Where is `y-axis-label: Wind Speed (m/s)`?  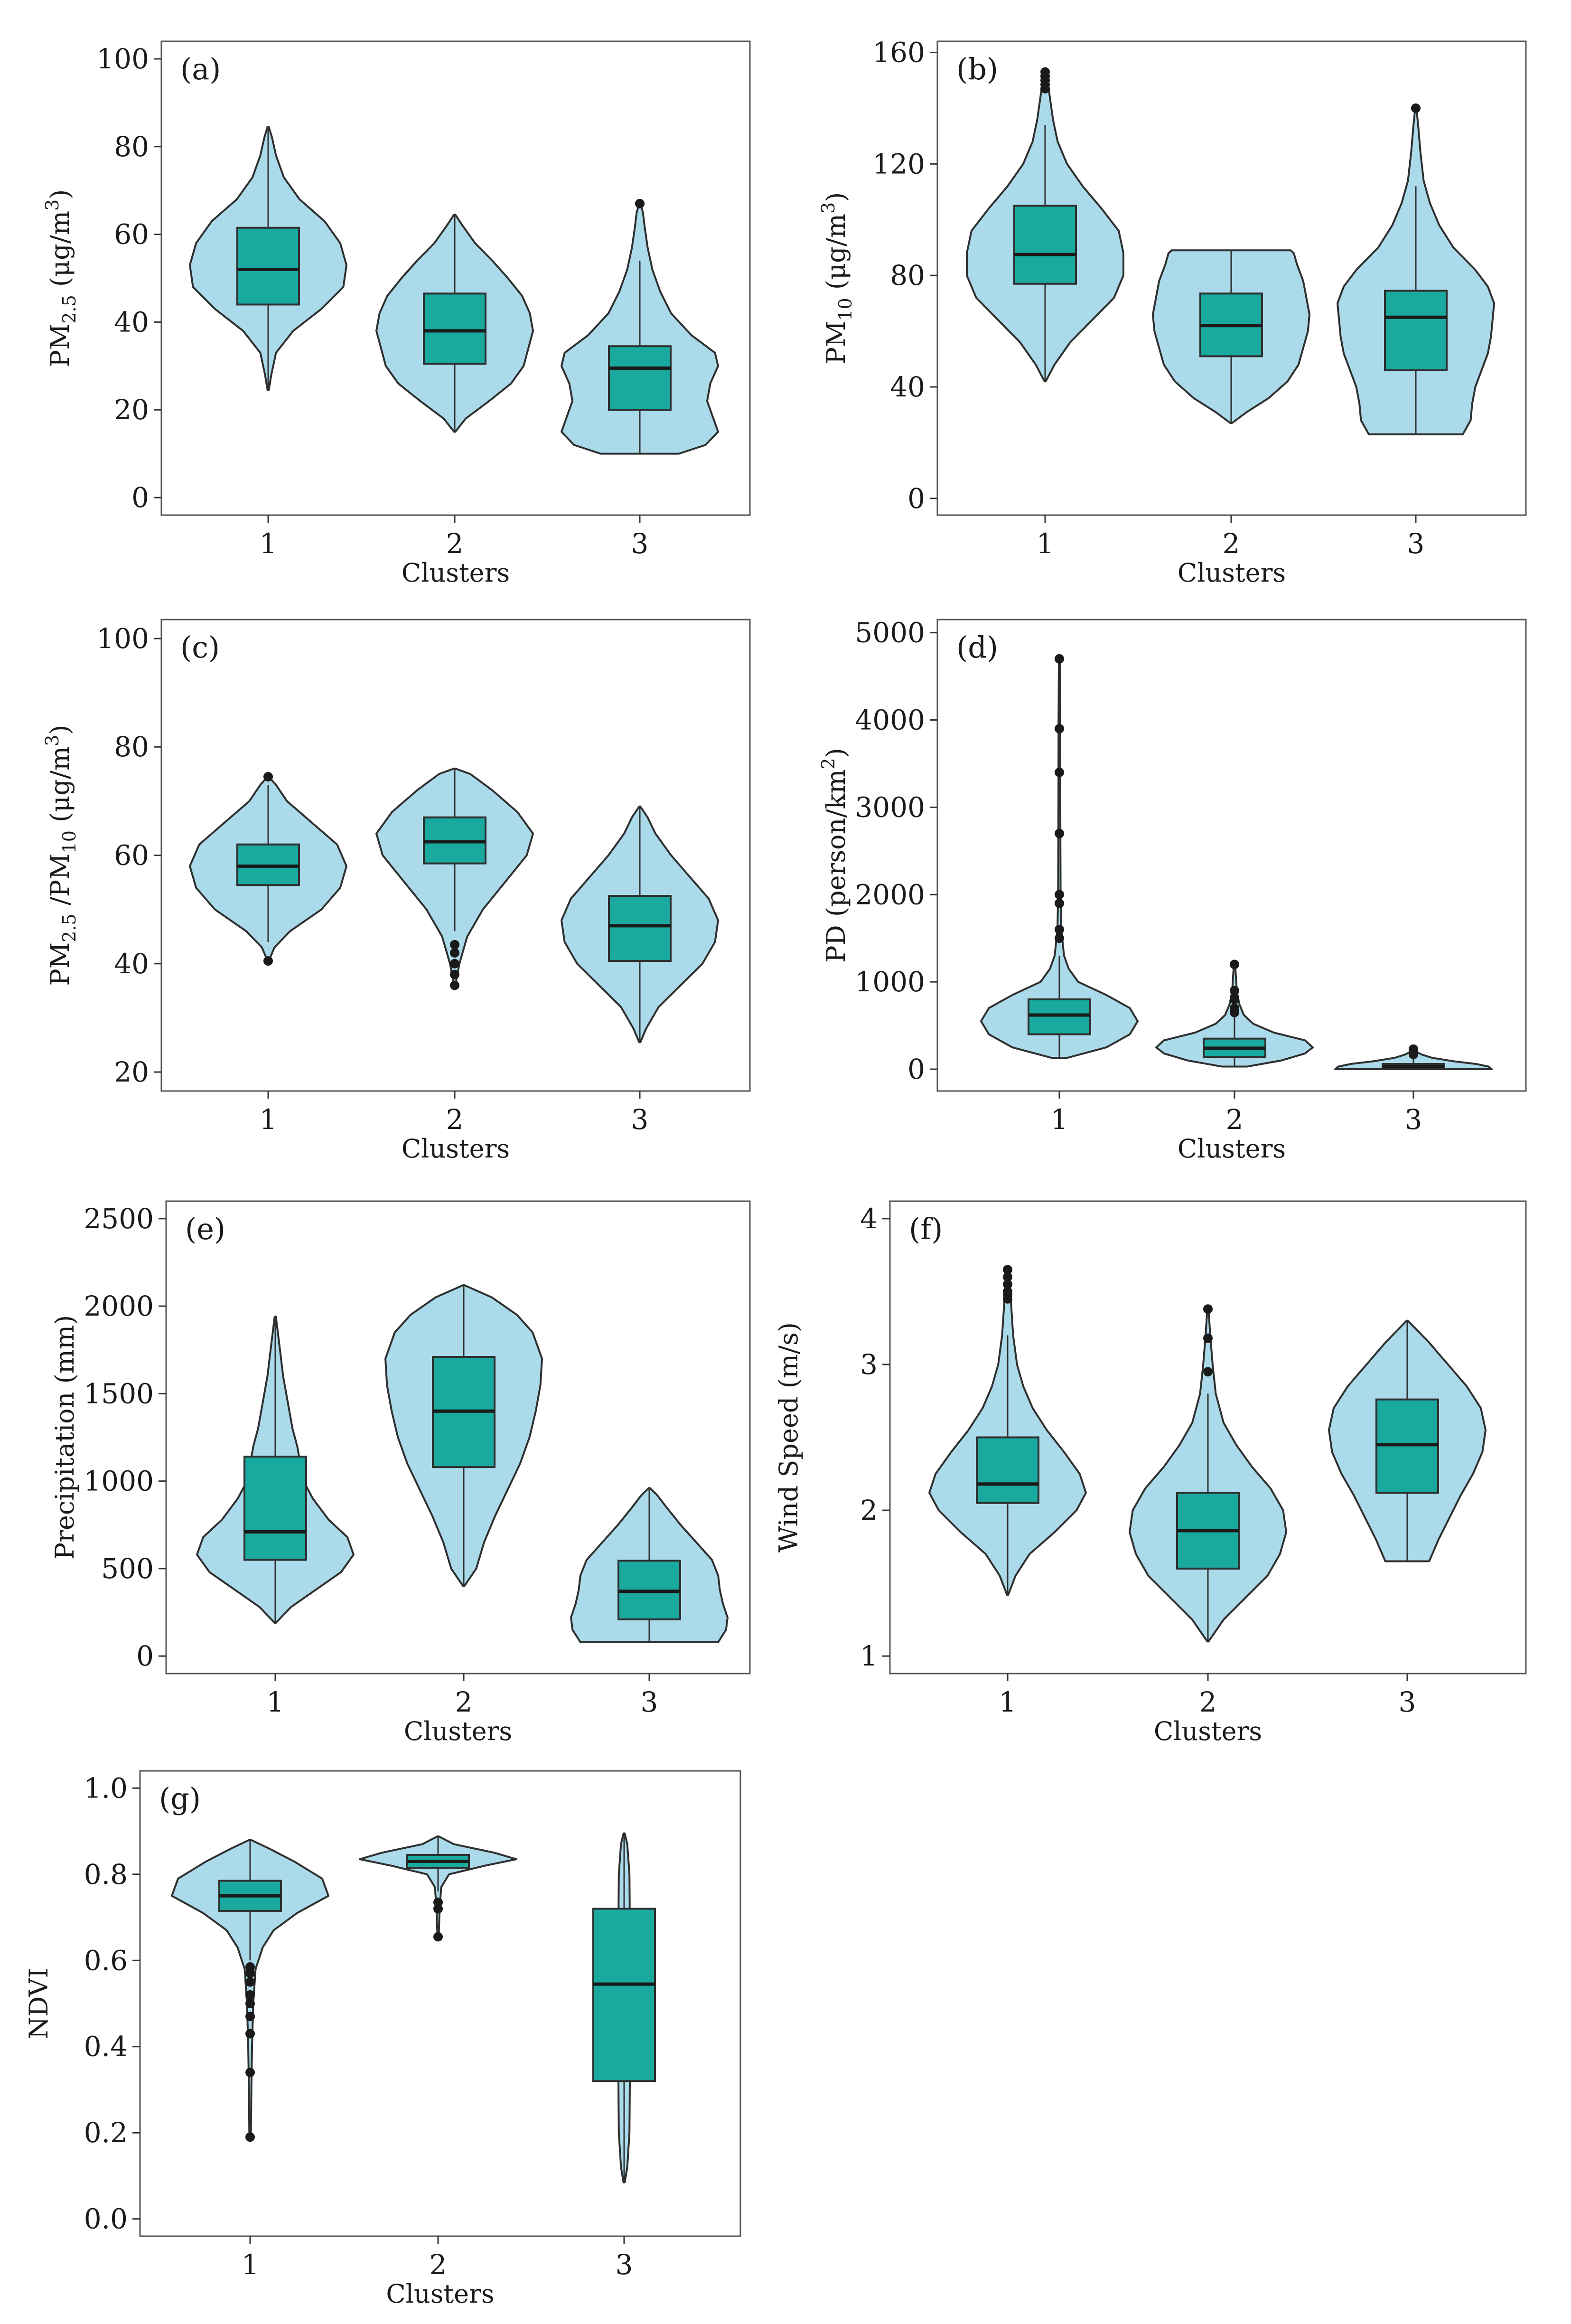
y-axis-label: Wind Speed (m/s) is located at coordinates (789, 1437).